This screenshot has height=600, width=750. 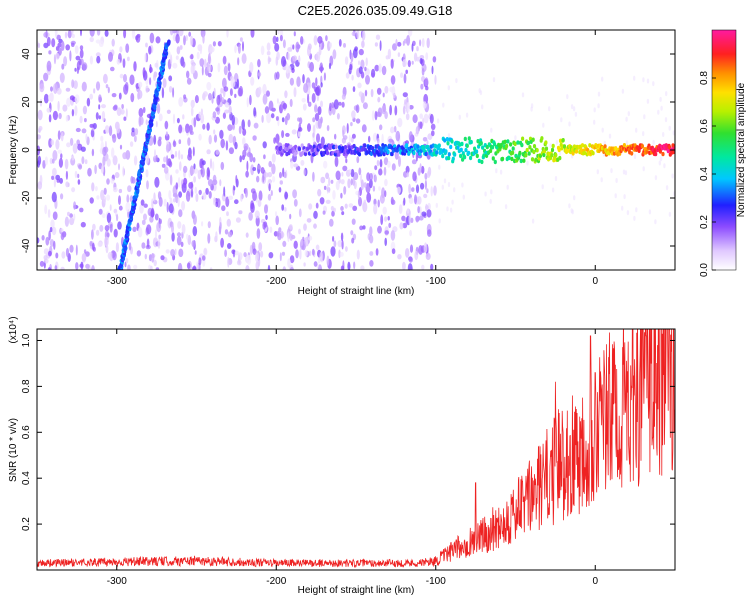 What do you see at coordinates (356, 291) in the screenshot?
I see `spectrogram-x-label: Height of straight line (km)` at bounding box center [356, 291].